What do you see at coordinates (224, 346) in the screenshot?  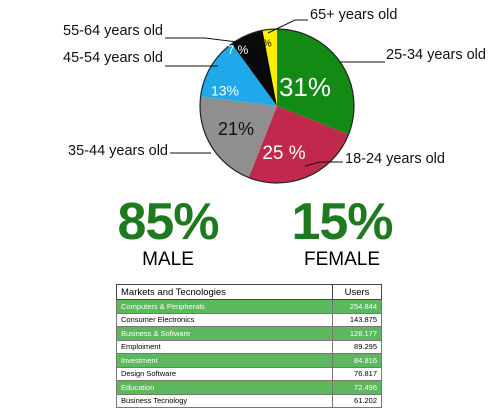 I see `market-name-cell: Emploiment` at bounding box center [224, 346].